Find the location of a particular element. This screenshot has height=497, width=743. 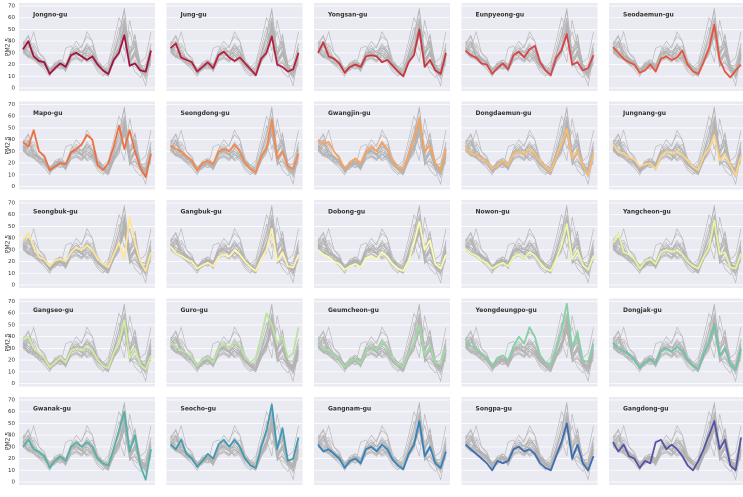

panel-title: Gangseo-gu is located at coordinates (53, 310).